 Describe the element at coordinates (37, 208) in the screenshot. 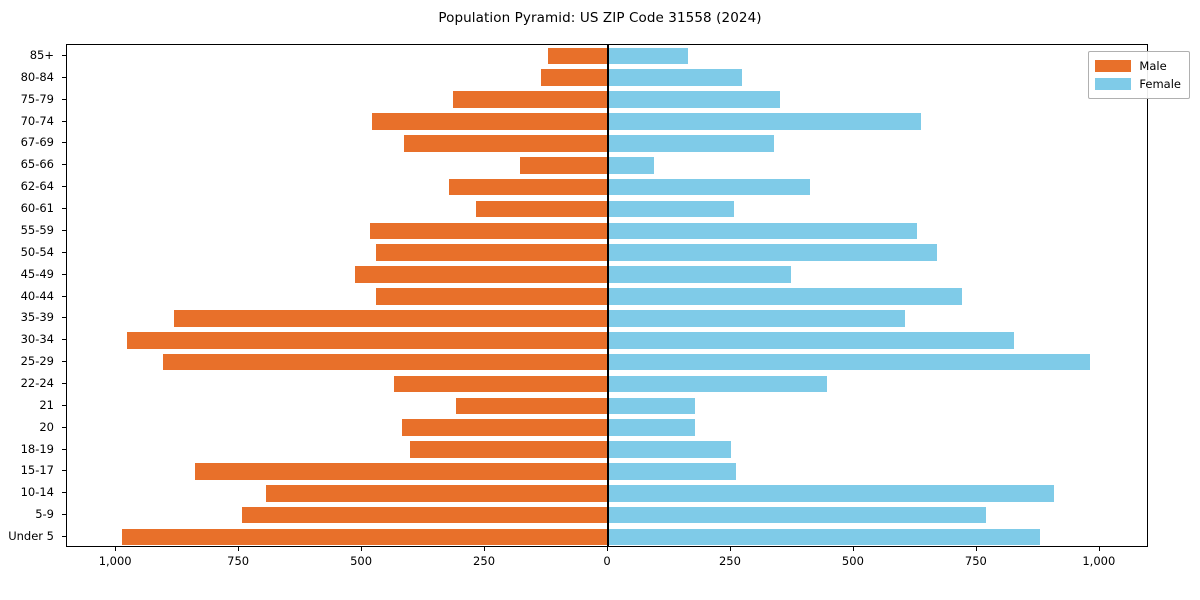

I see `y-axis-tick-label: 60-61` at that location.